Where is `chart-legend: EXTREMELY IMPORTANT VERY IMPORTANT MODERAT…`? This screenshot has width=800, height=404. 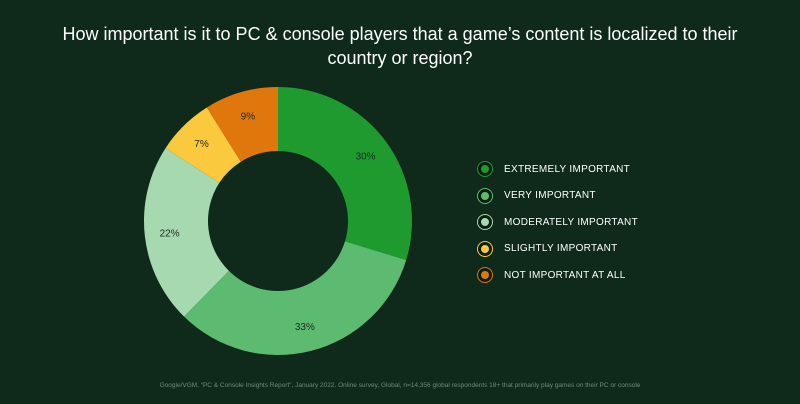
chart-legend: EXTREMELY IMPORTANT VERY IMPORTANT MODERAT… is located at coordinates (558, 222).